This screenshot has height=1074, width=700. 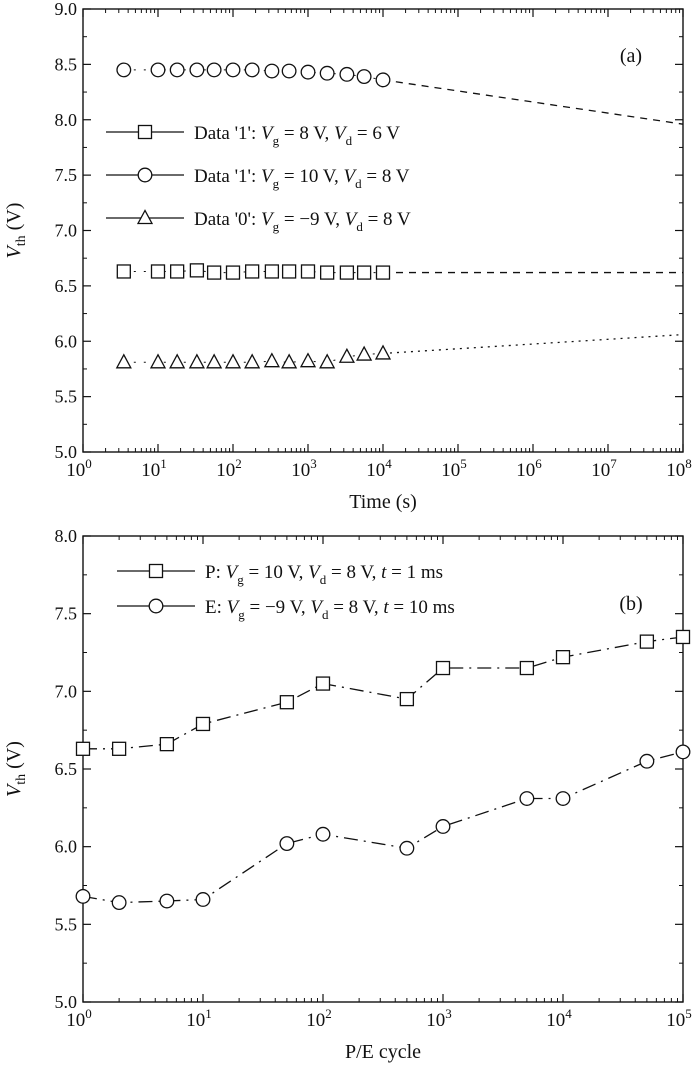 What do you see at coordinates (383, 502) in the screenshot?
I see `x-axis-label: Time (s)` at bounding box center [383, 502].